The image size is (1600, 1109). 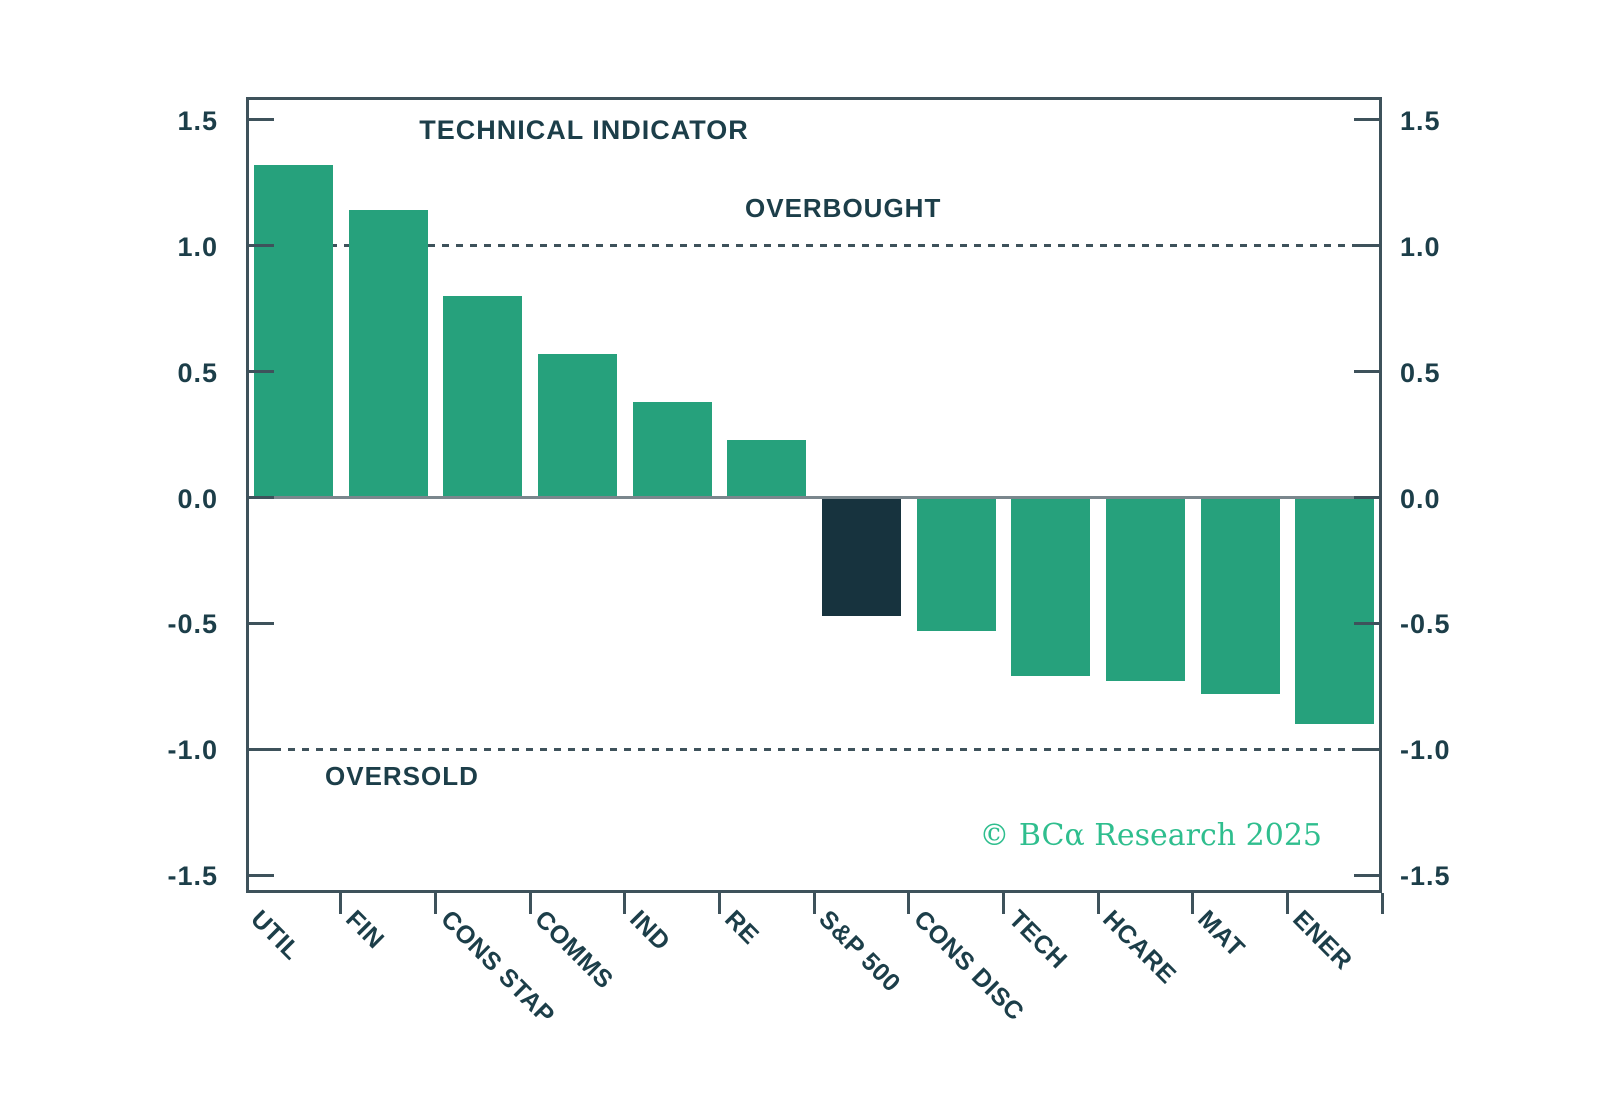 What do you see at coordinates (814, 246) in the screenshot?
I see `reference-line-overbought` at bounding box center [814, 246].